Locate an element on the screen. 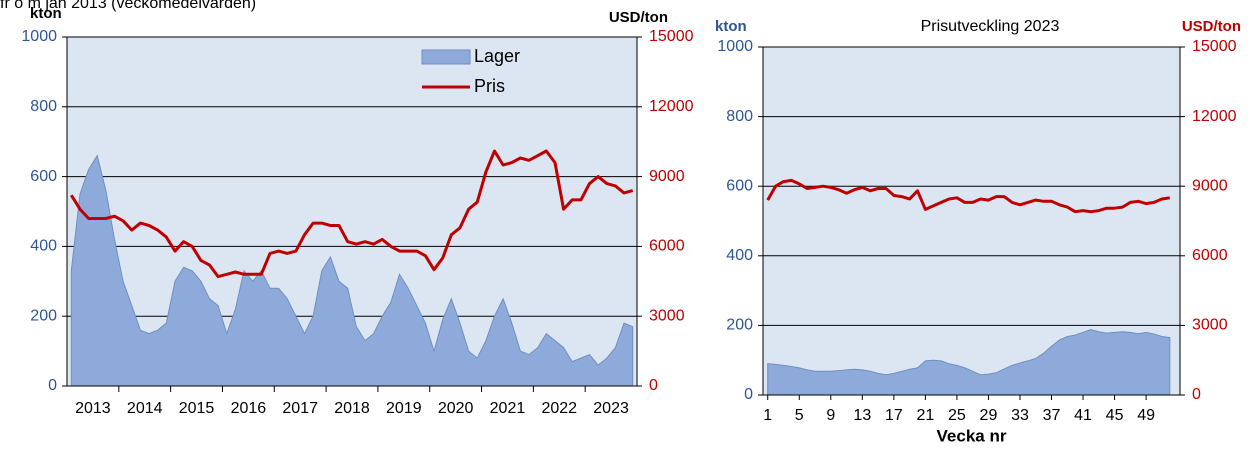 This screenshot has height=451, width=1251. x-tick-label: 13 is located at coordinates (862, 415).